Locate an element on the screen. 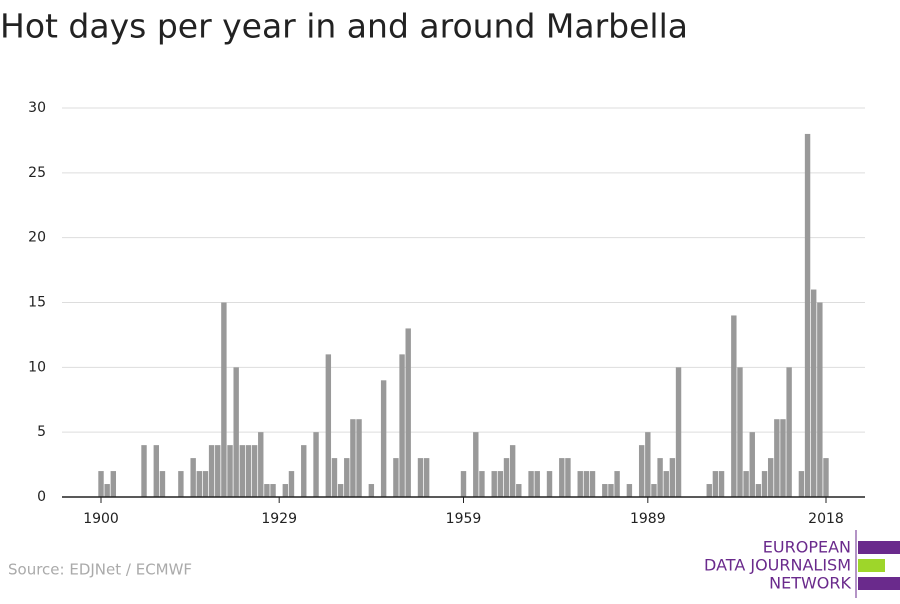 The image size is (900, 604). x-tick-label: 1989 is located at coordinates (648, 519).